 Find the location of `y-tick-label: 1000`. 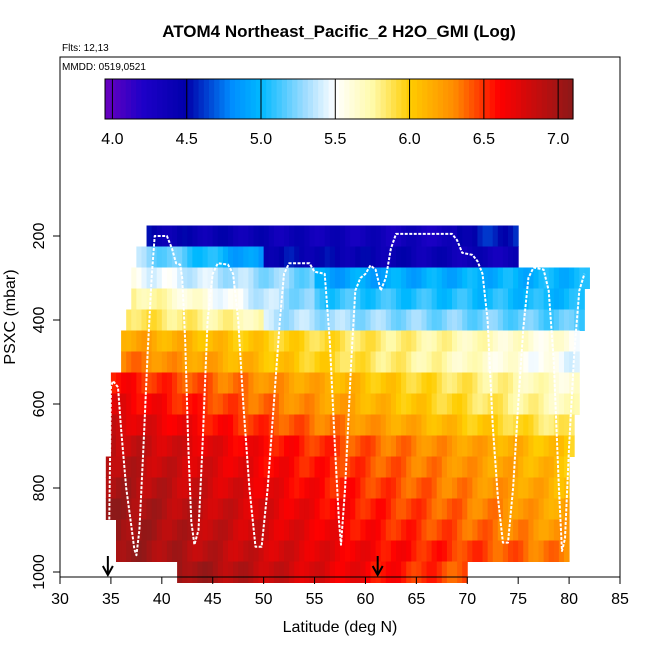

y-tick-label: 1000 is located at coordinates (39, 572).